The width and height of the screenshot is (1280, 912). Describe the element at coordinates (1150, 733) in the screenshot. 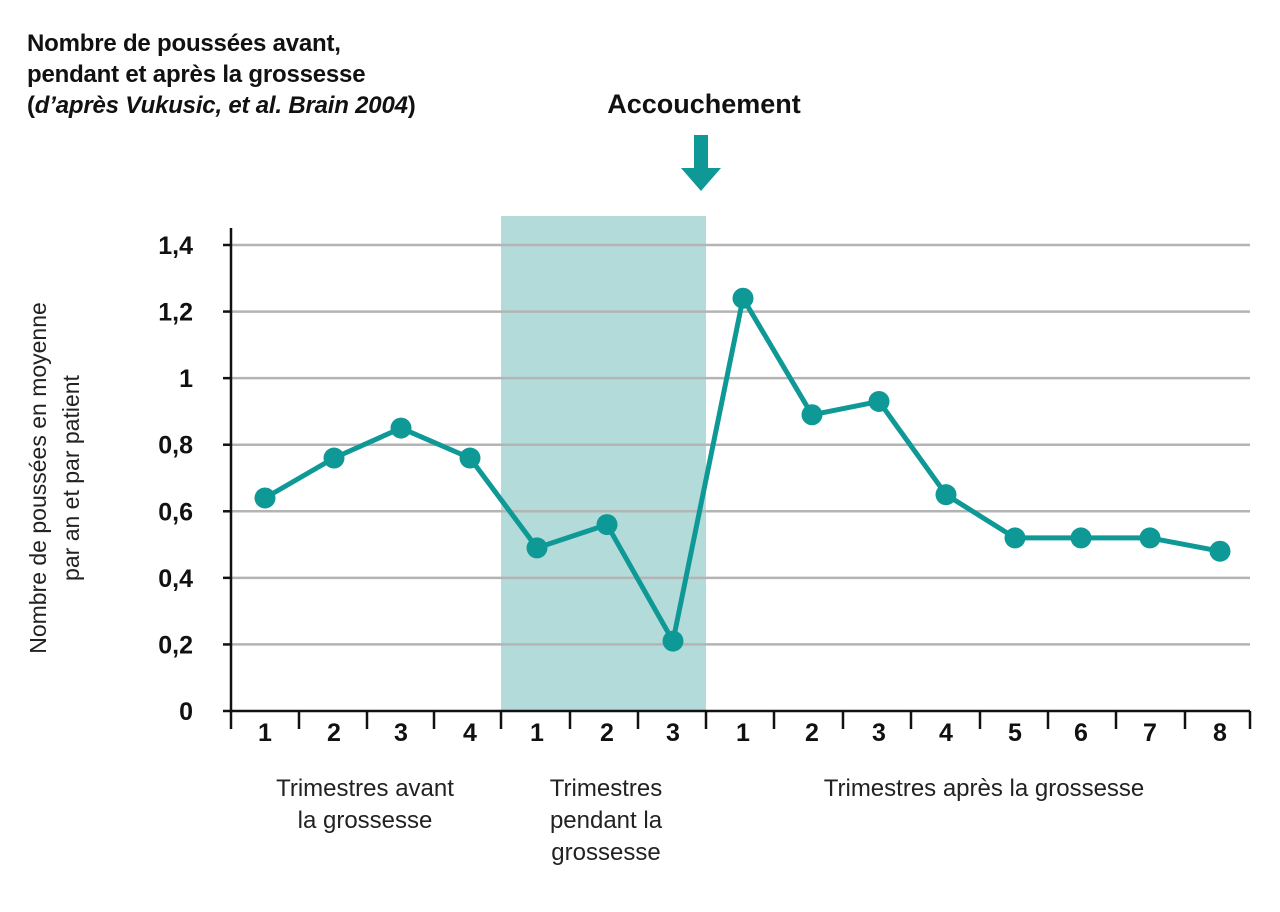

I see `x-tick-label: 7` at that location.